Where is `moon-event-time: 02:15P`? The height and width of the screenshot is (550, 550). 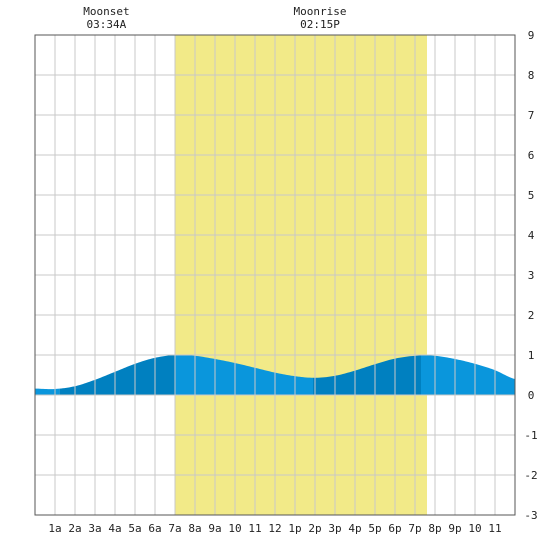 moon-event-time: 02:15P is located at coordinates (320, 24).